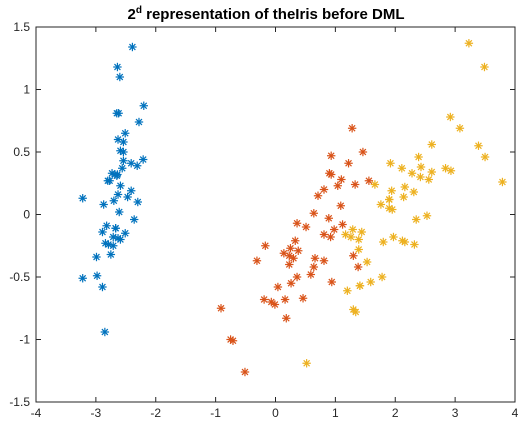  Describe the element at coordinates (21, 152) in the screenshot. I see `y-tick-label: 0.5` at that location.